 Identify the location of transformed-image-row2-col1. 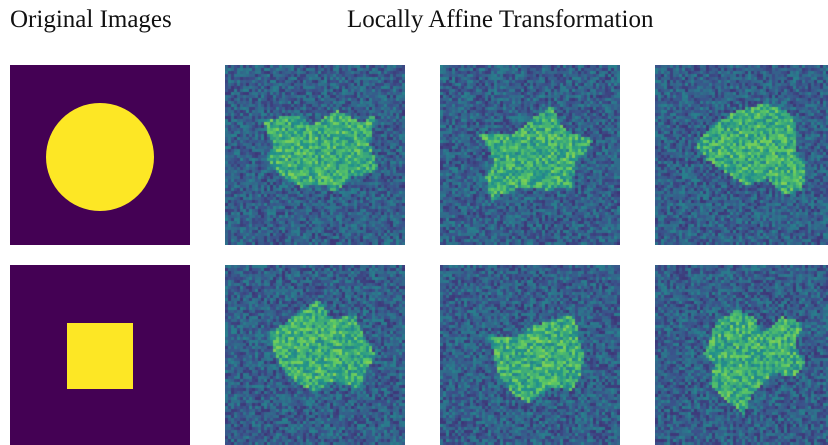
(315, 355).